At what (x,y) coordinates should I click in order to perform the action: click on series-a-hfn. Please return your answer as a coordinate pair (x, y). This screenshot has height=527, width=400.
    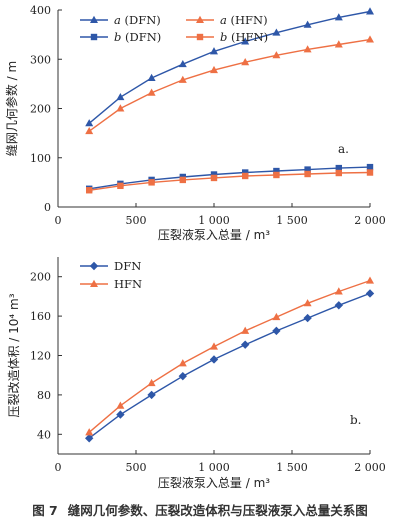
    Looking at the image, I should click on (229, 85).